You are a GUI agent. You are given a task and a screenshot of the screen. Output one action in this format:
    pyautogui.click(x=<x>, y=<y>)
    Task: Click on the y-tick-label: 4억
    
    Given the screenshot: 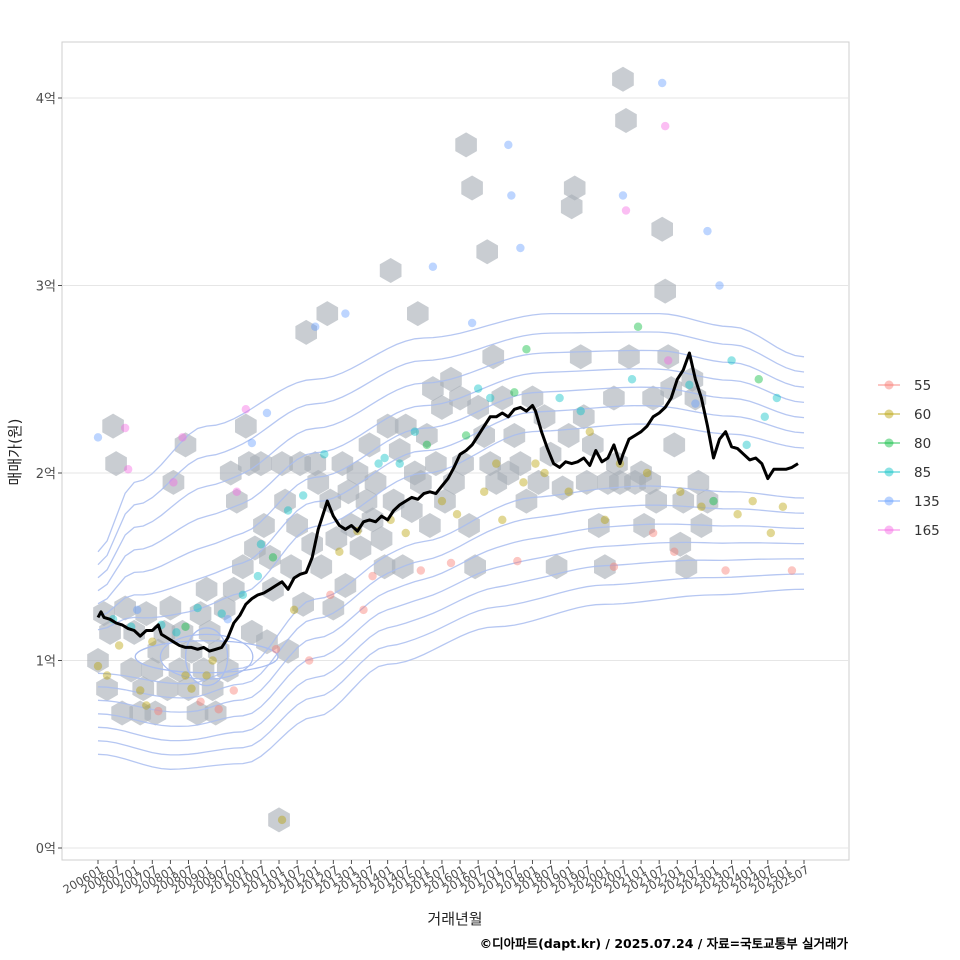 What is the action you would take?
    pyautogui.click(x=46, y=99)
    